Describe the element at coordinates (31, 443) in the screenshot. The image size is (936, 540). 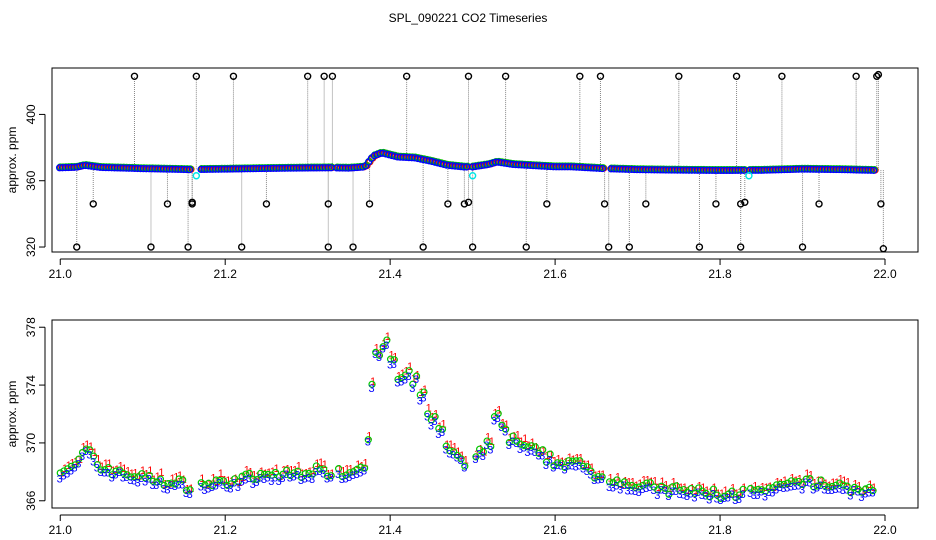
I see `bottom-y-tick-label: 370` at that location.